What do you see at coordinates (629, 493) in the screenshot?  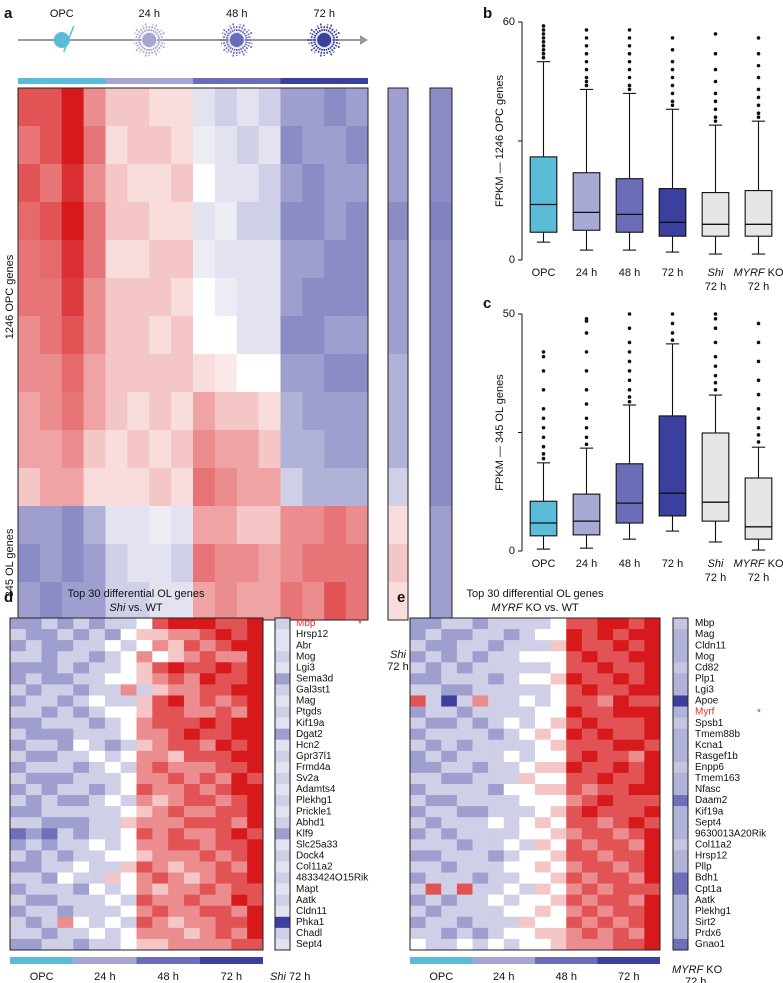 I see `box` at bounding box center [629, 493].